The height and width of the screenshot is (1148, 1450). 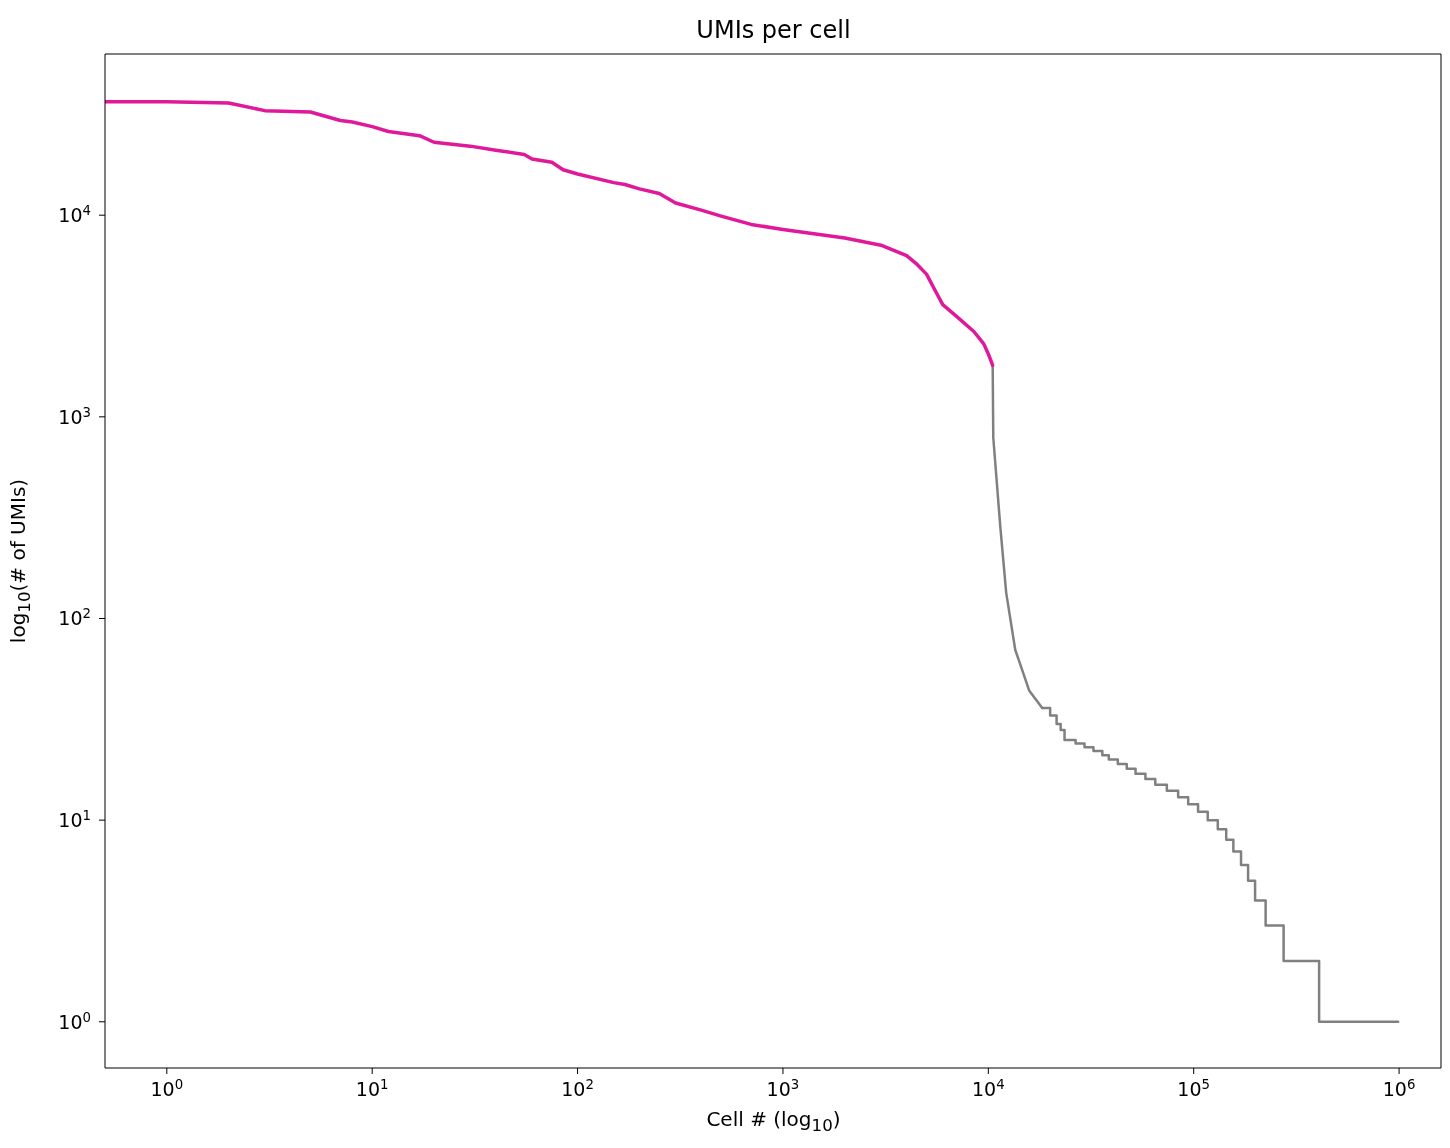 What do you see at coordinates (74, 416) in the screenshot?
I see `y-tick-label: 10$^{3}$` at bounding box center [74, 416].